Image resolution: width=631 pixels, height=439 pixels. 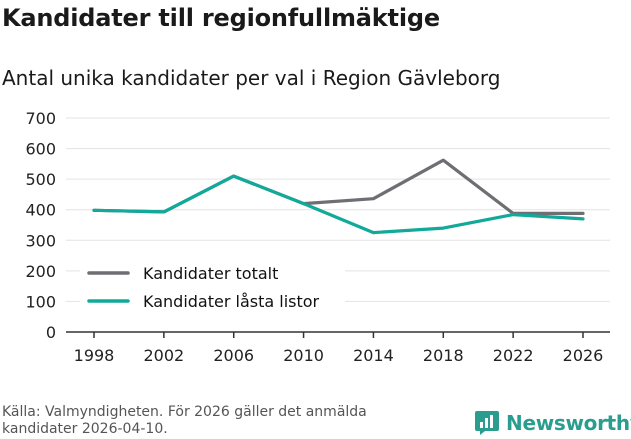 I want to click on y-tick-label-700: 700, so click(x=40, y=118).